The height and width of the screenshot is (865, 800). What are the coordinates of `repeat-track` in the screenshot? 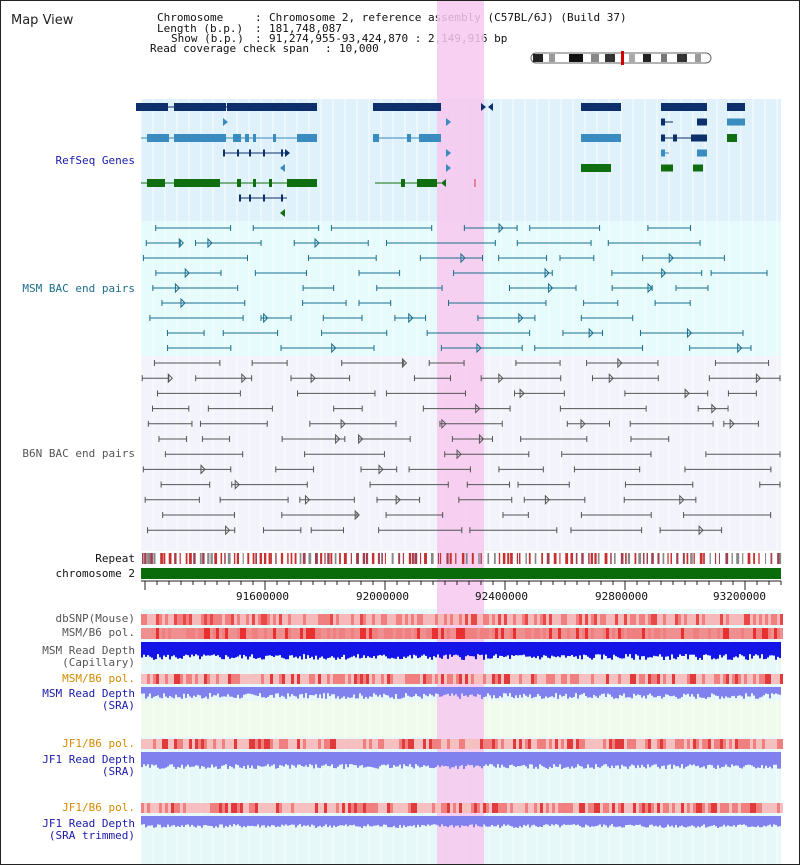 It's located at (462, 558).